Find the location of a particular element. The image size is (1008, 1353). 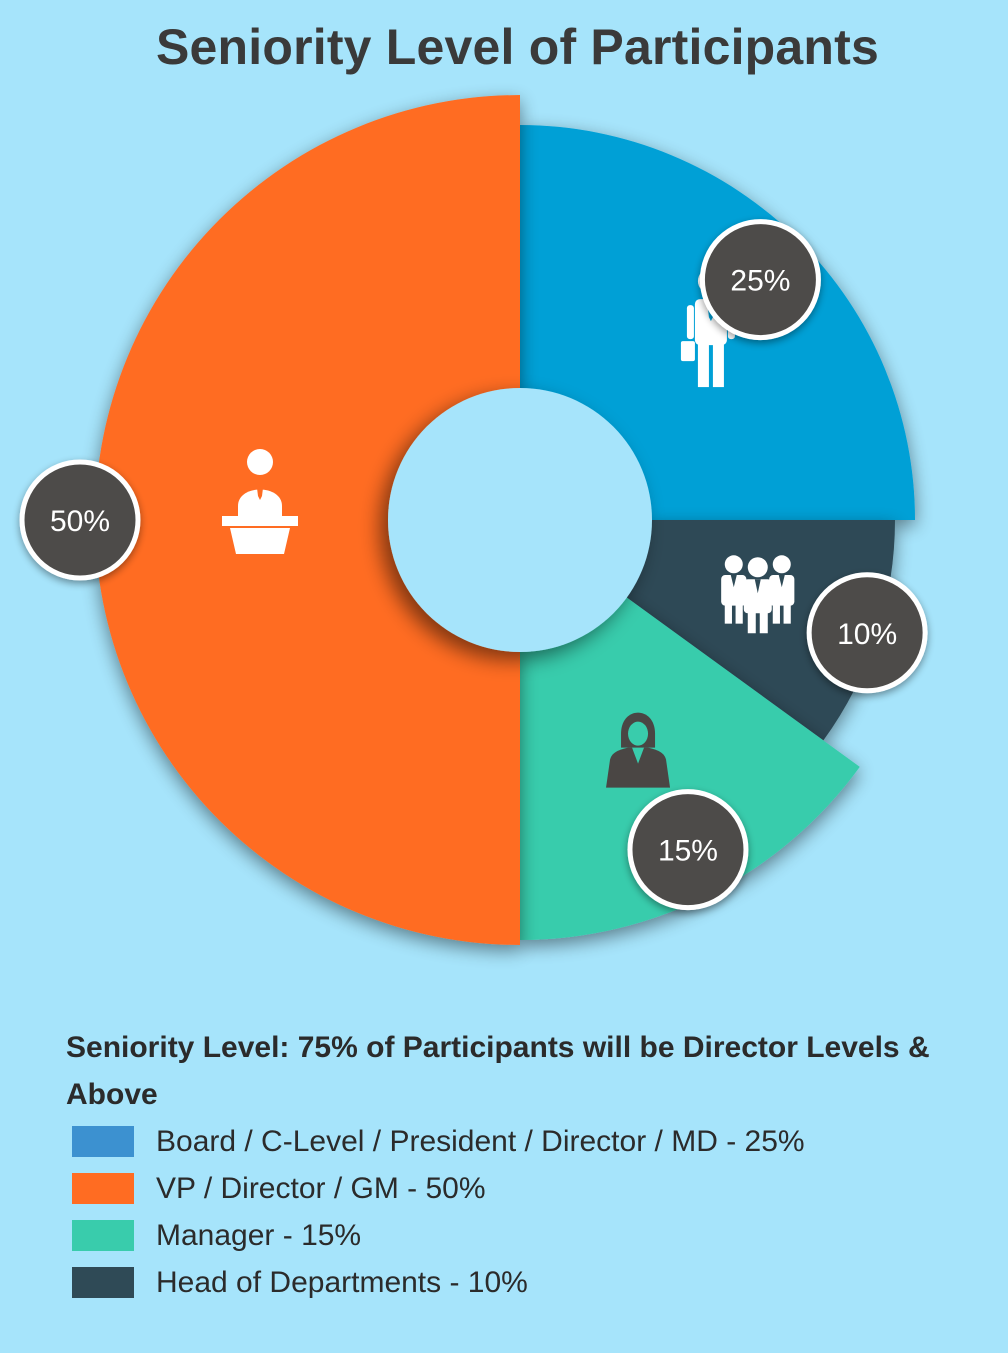

legend-label: Head of Departments - 10% is located at coordinates (342, 1282).